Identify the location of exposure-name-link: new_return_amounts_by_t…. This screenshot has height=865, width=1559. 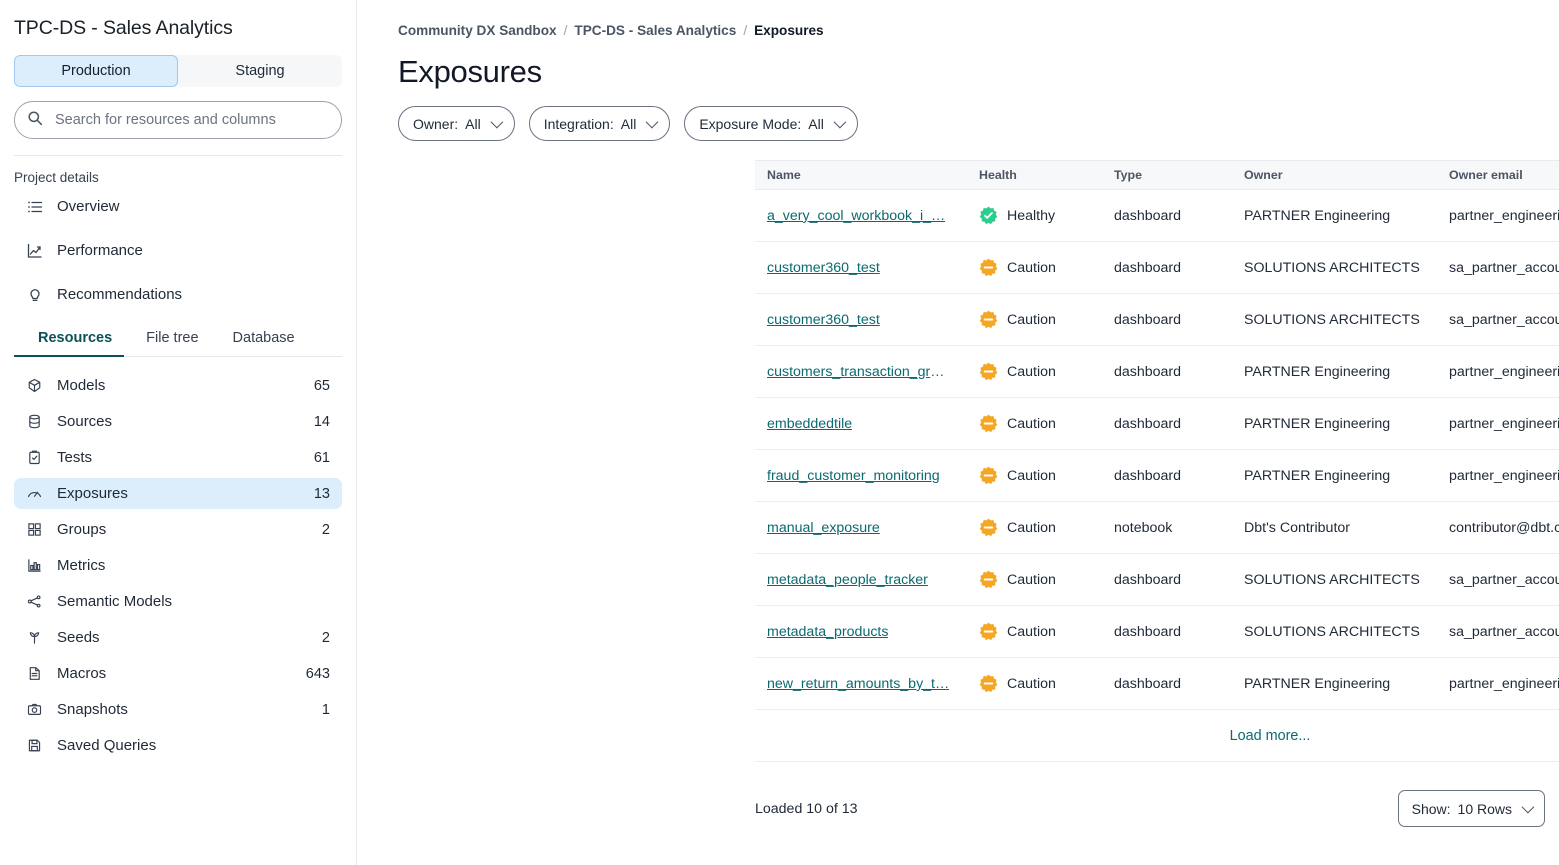
(858, 683).